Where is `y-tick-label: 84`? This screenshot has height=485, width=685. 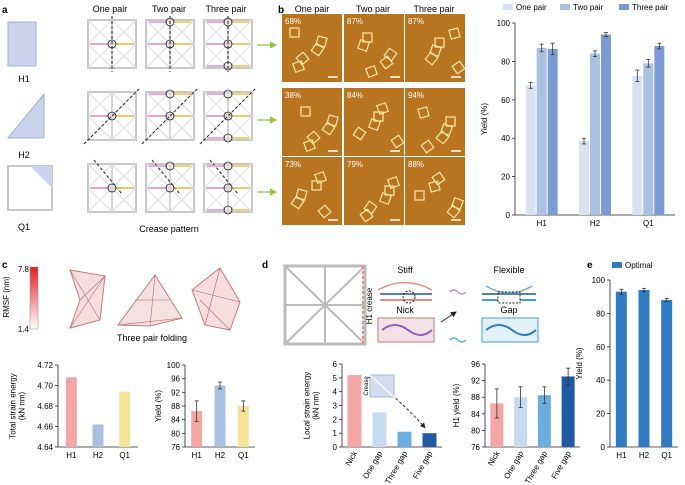 y-tick-label: 84 is located at coordinates (475, 414).